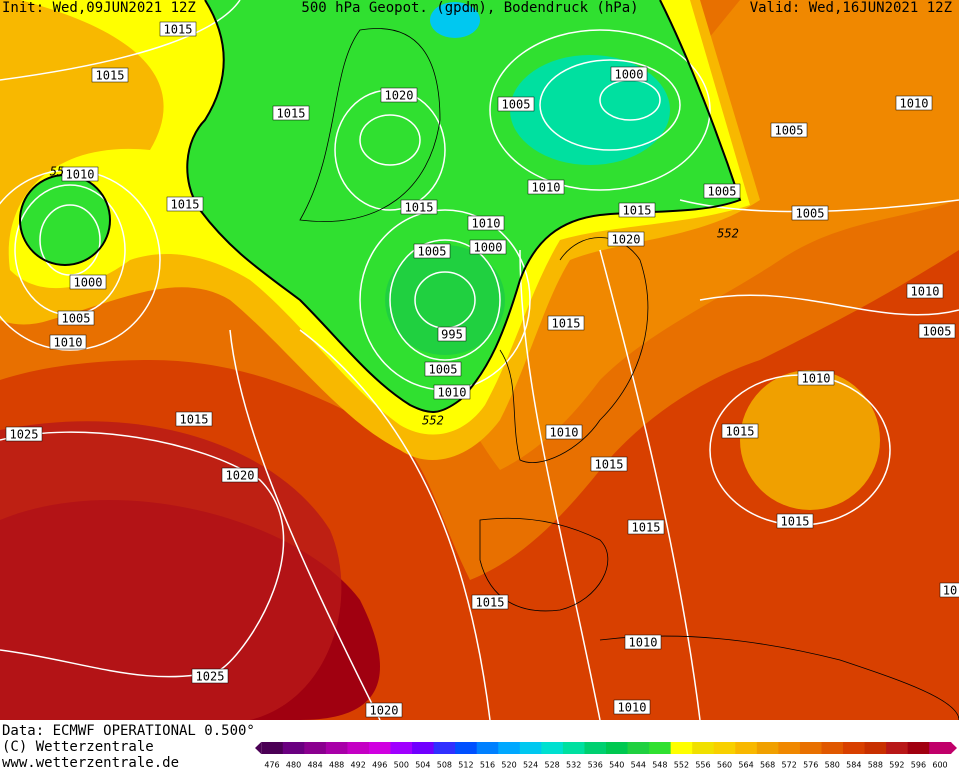 This screenshot has height=770, width=959. What do you see at coordinates (422, 765) in the screenshot?
I see `colorbar-label: 504` at bounding box center [422, 765].